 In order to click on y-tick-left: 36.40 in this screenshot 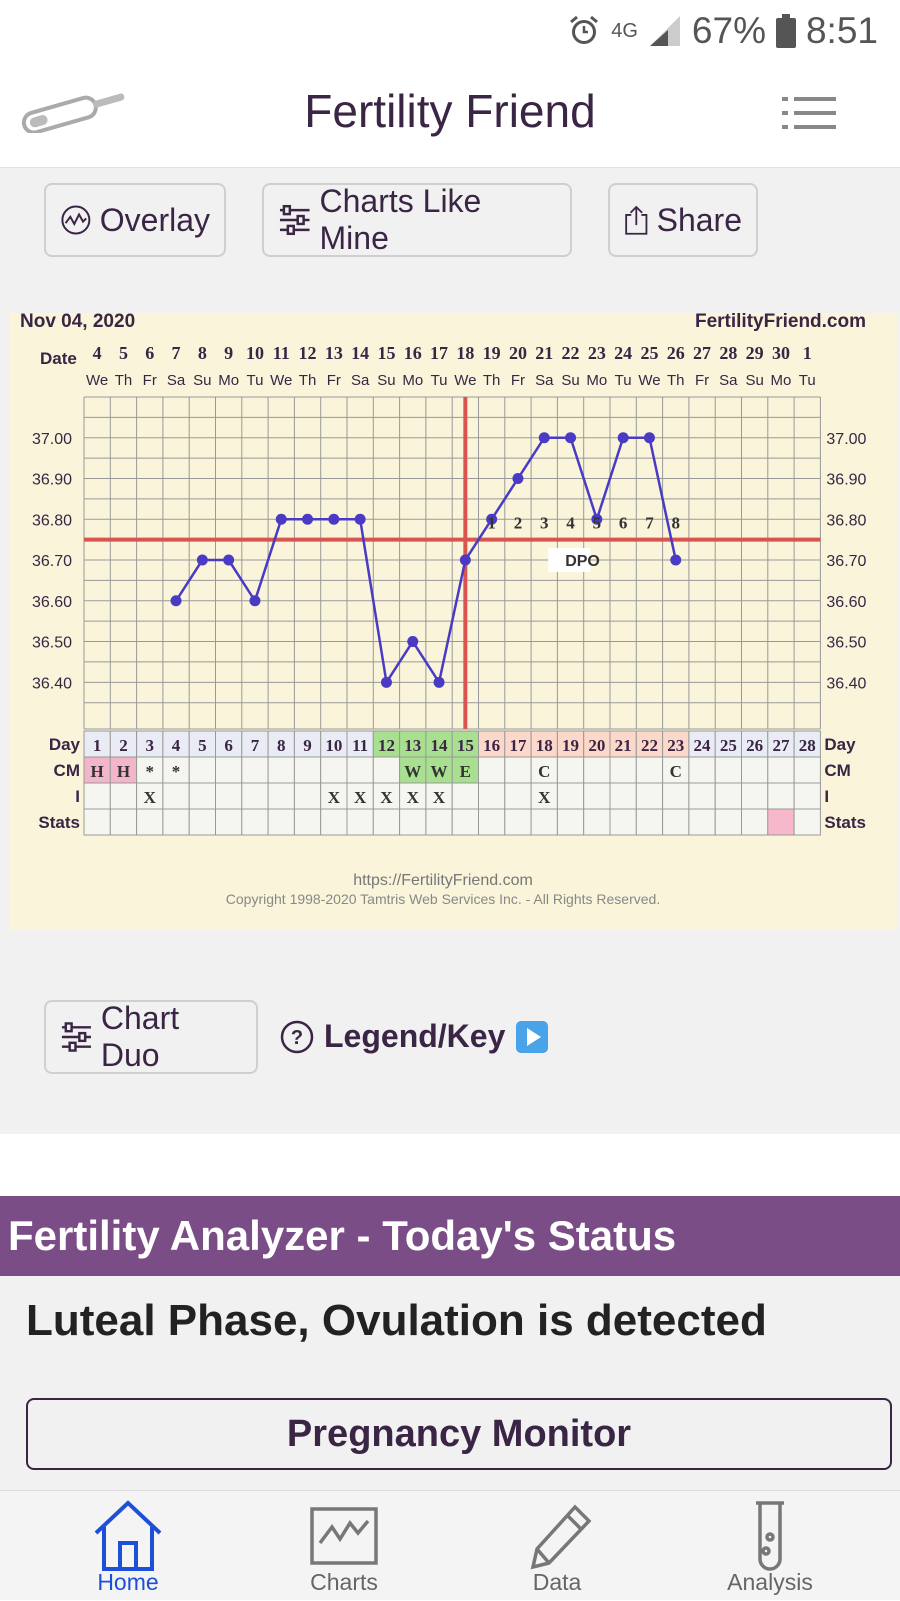, I will do `click(52, 683)`.